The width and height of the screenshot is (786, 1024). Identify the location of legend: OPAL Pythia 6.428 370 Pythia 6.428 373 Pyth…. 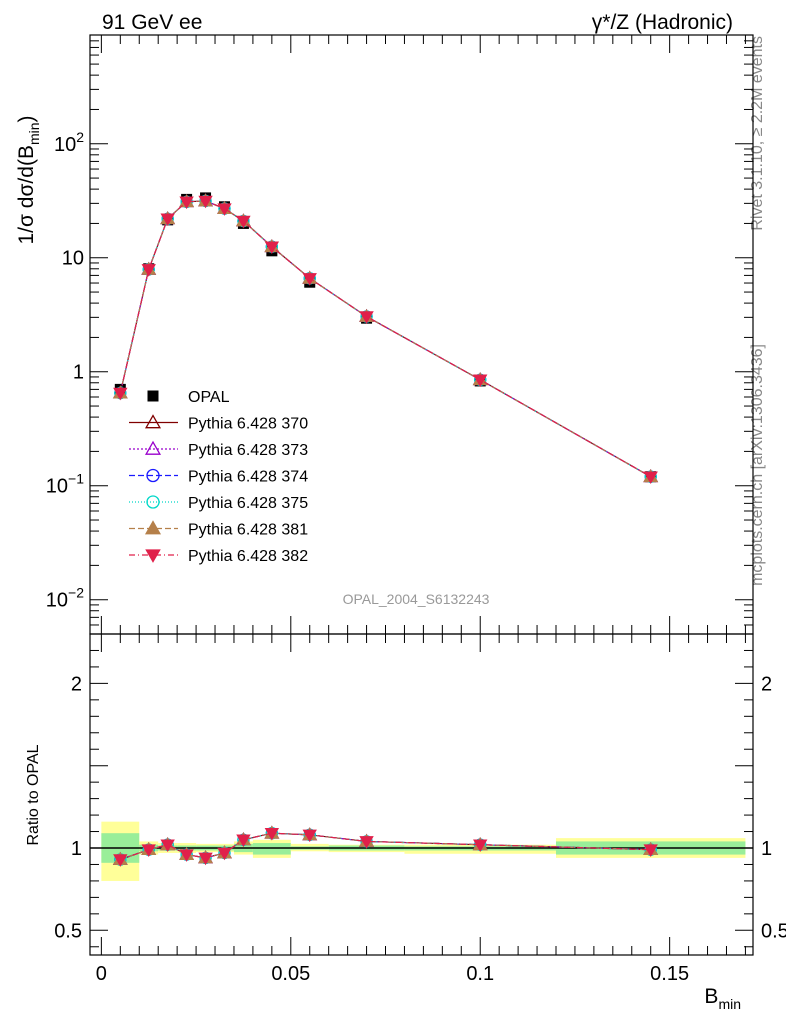
(218, 477).